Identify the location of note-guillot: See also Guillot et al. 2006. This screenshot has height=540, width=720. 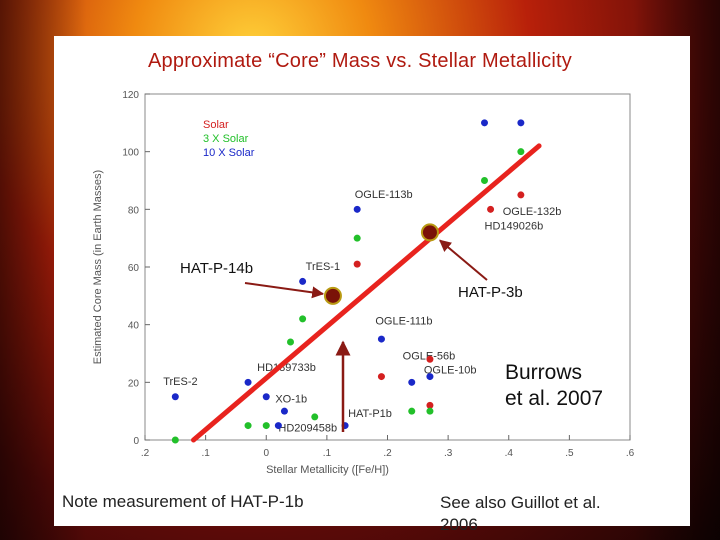
(520, 514).